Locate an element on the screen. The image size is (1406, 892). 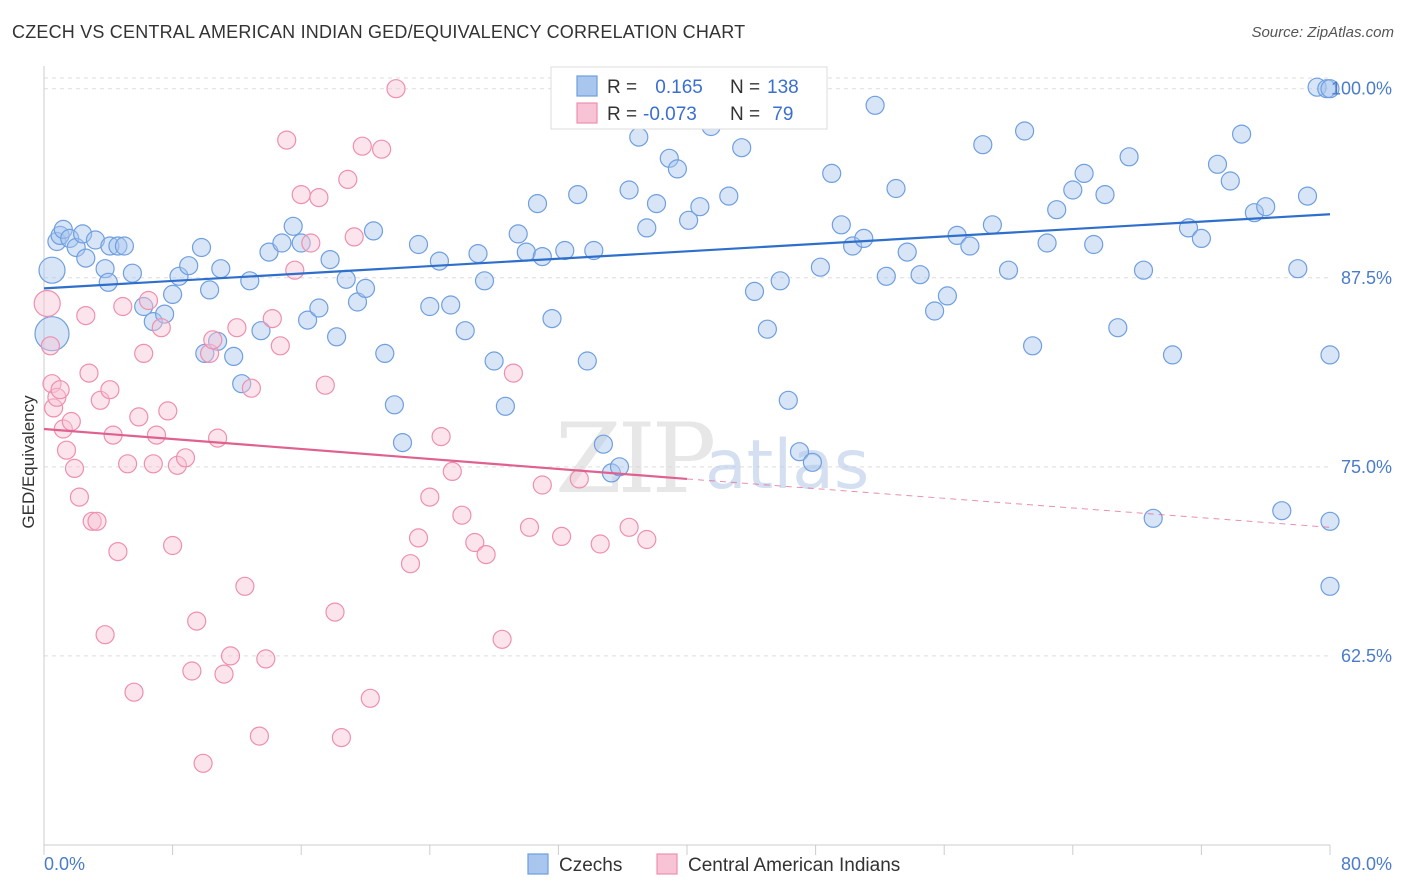
stats-legend-swatch-czechs is located at coordinates (587, 86).